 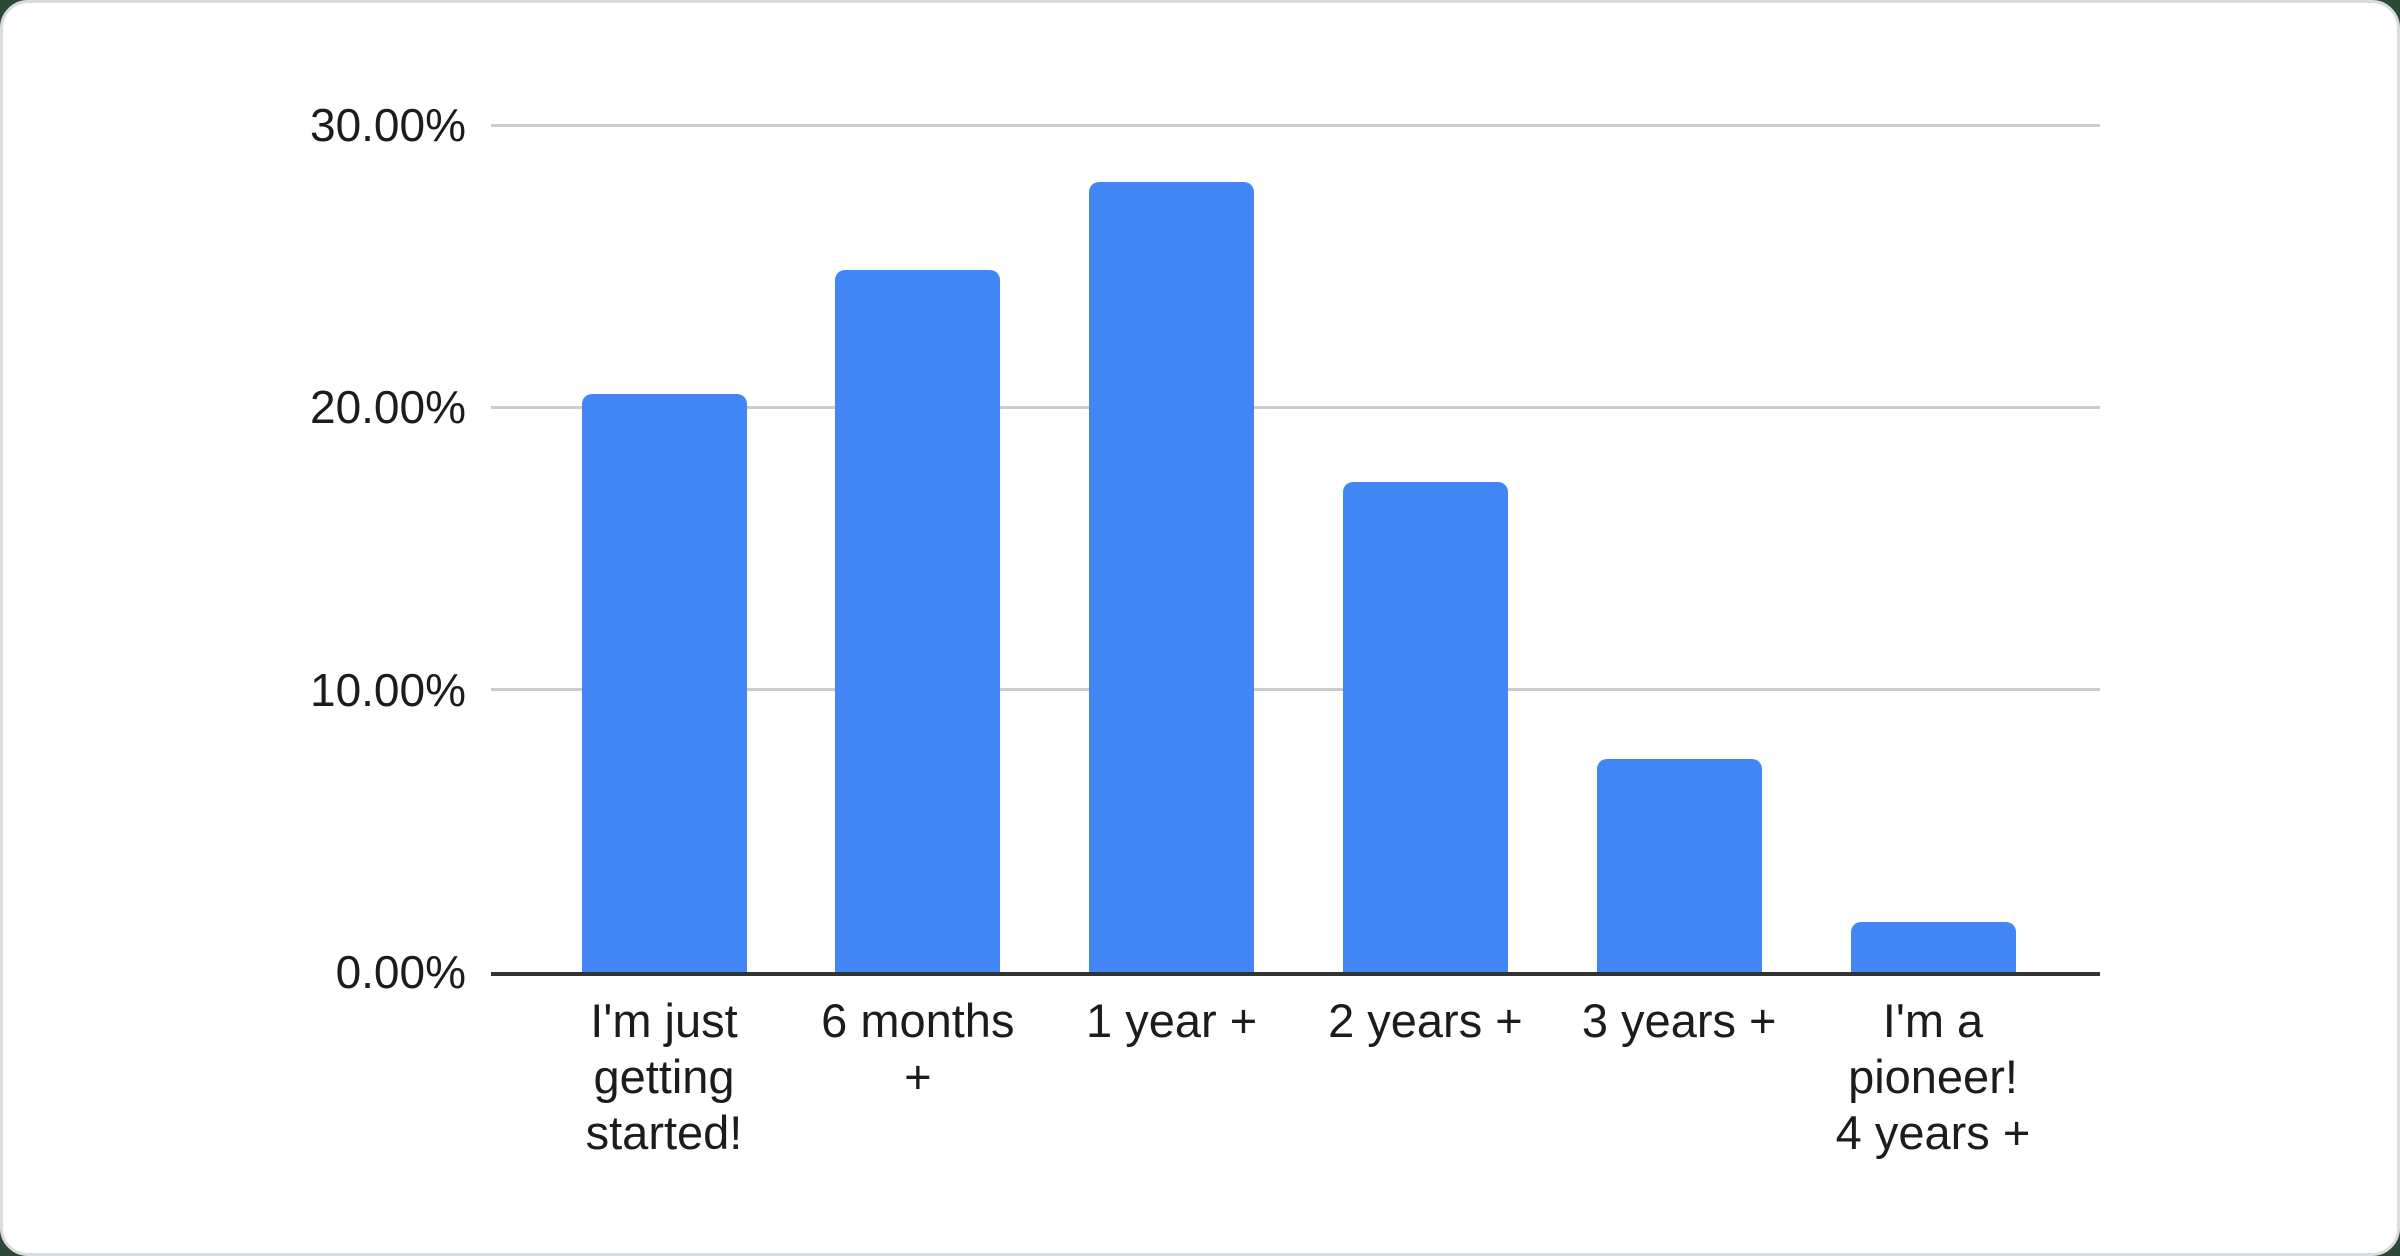 I want to click on x-category-label-3: 1 year +, so click(x=1172, y=1020).